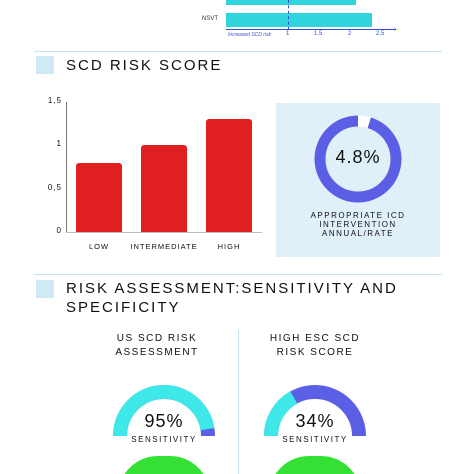 Image resolution: width=474 pixels, height=474 pixels. I want to click on gauge-us, so click(164, 411).